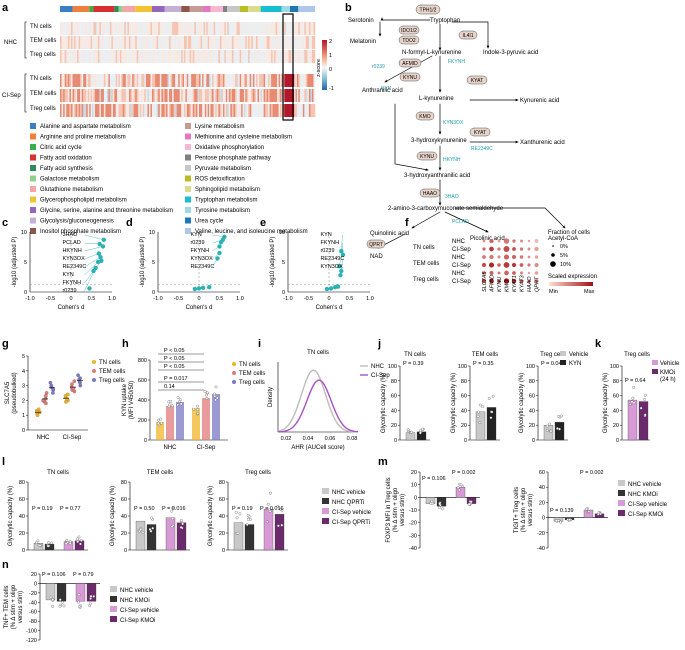 This screenshot has height=650, width=685. I want to click on legend-label: Lysine metabolism, so click(219, 127).